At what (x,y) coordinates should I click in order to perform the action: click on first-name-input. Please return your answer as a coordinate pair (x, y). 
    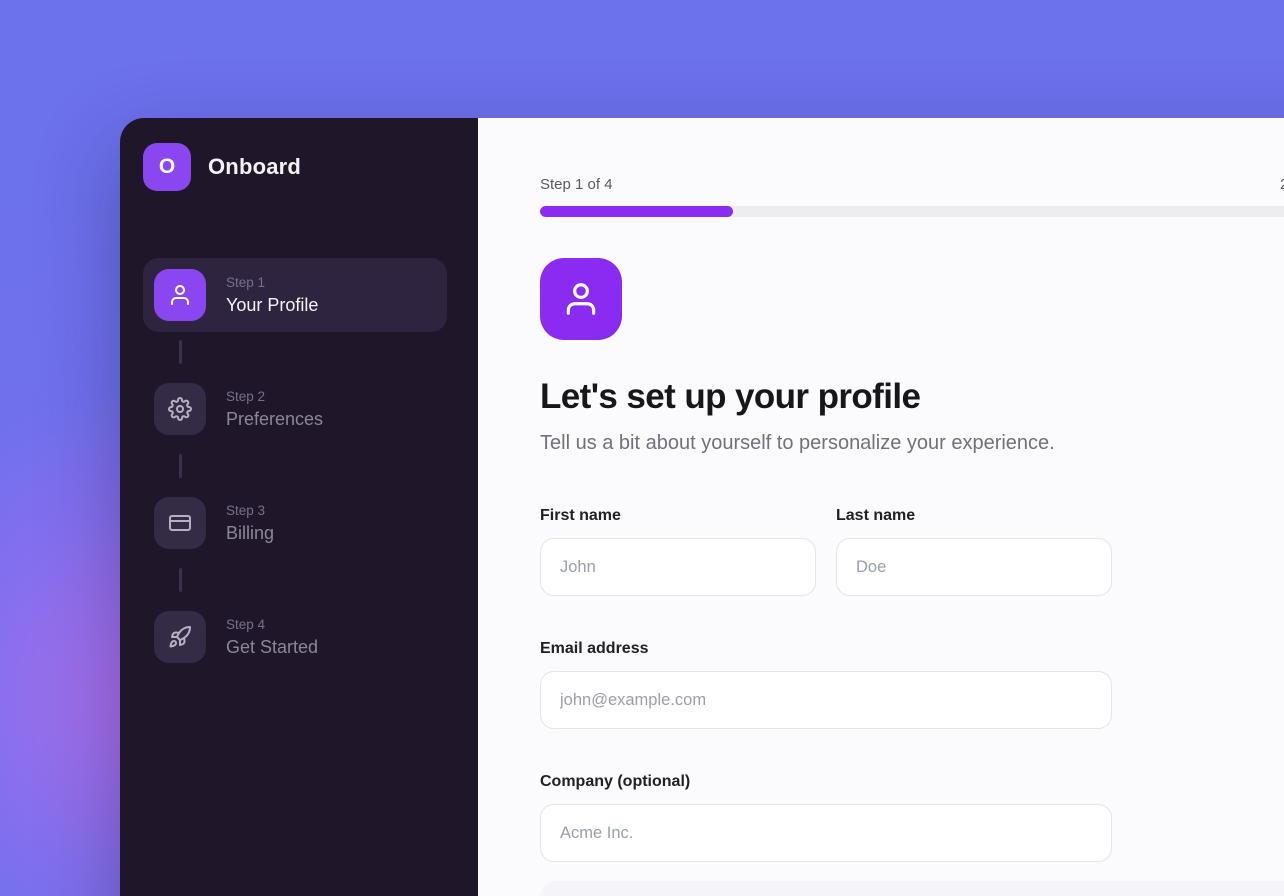
    Looking at the image, I should click on (678, 567).